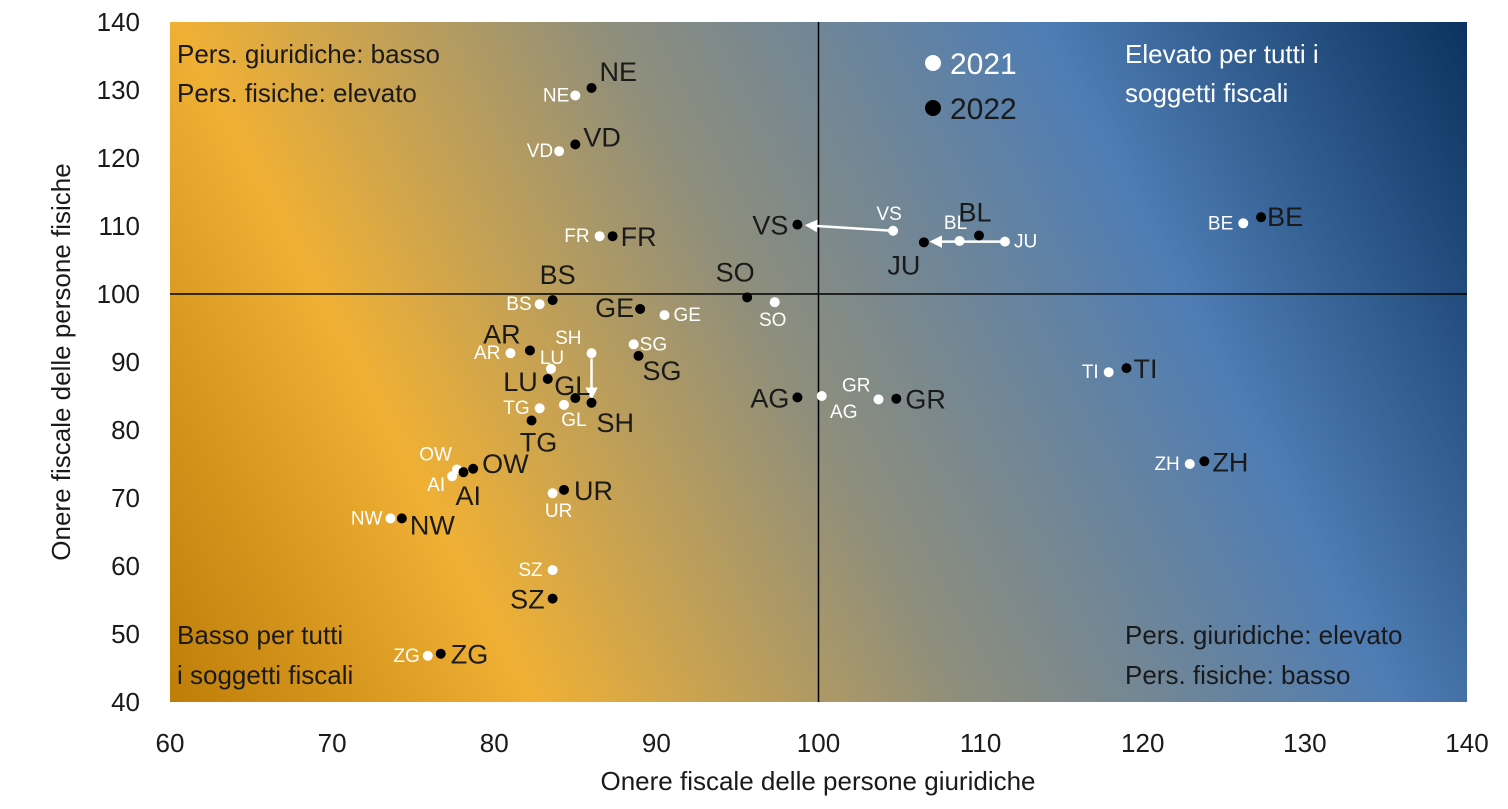 This screenshot has width=1508, height=809. Describe the element at coordinates (1466, 743) in the screenshot. I see `x-tick-label: 140` at that location.